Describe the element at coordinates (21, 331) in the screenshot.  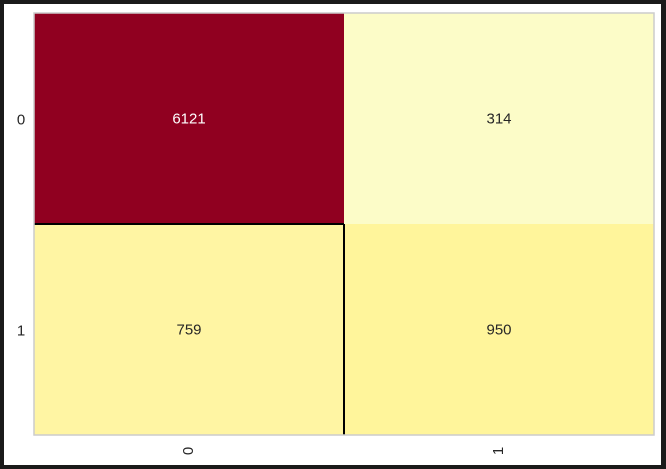
I see `y-tick-label: 1` at that location.